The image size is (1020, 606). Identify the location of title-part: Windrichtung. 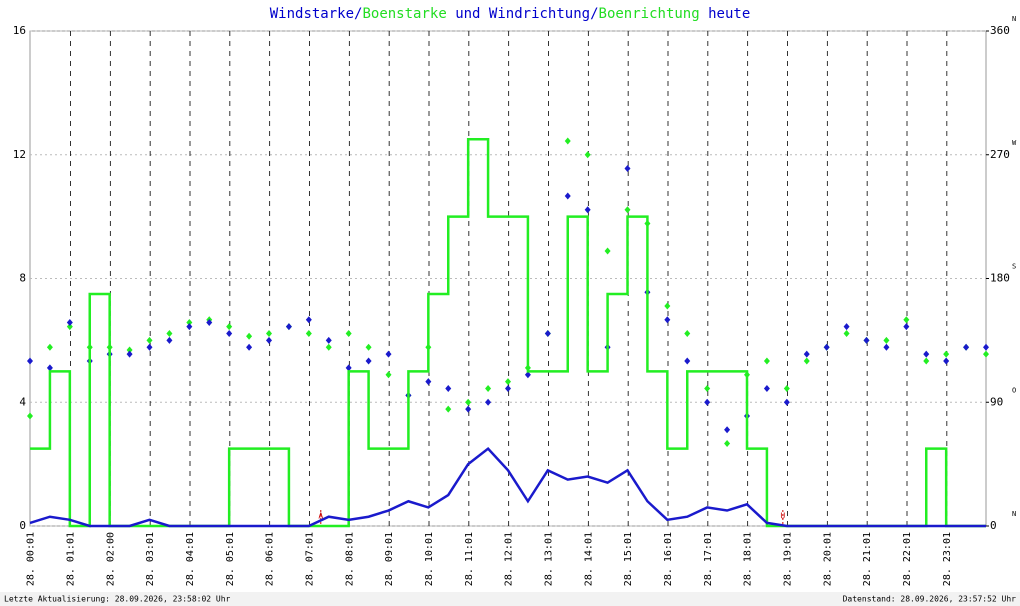
(539, 14).